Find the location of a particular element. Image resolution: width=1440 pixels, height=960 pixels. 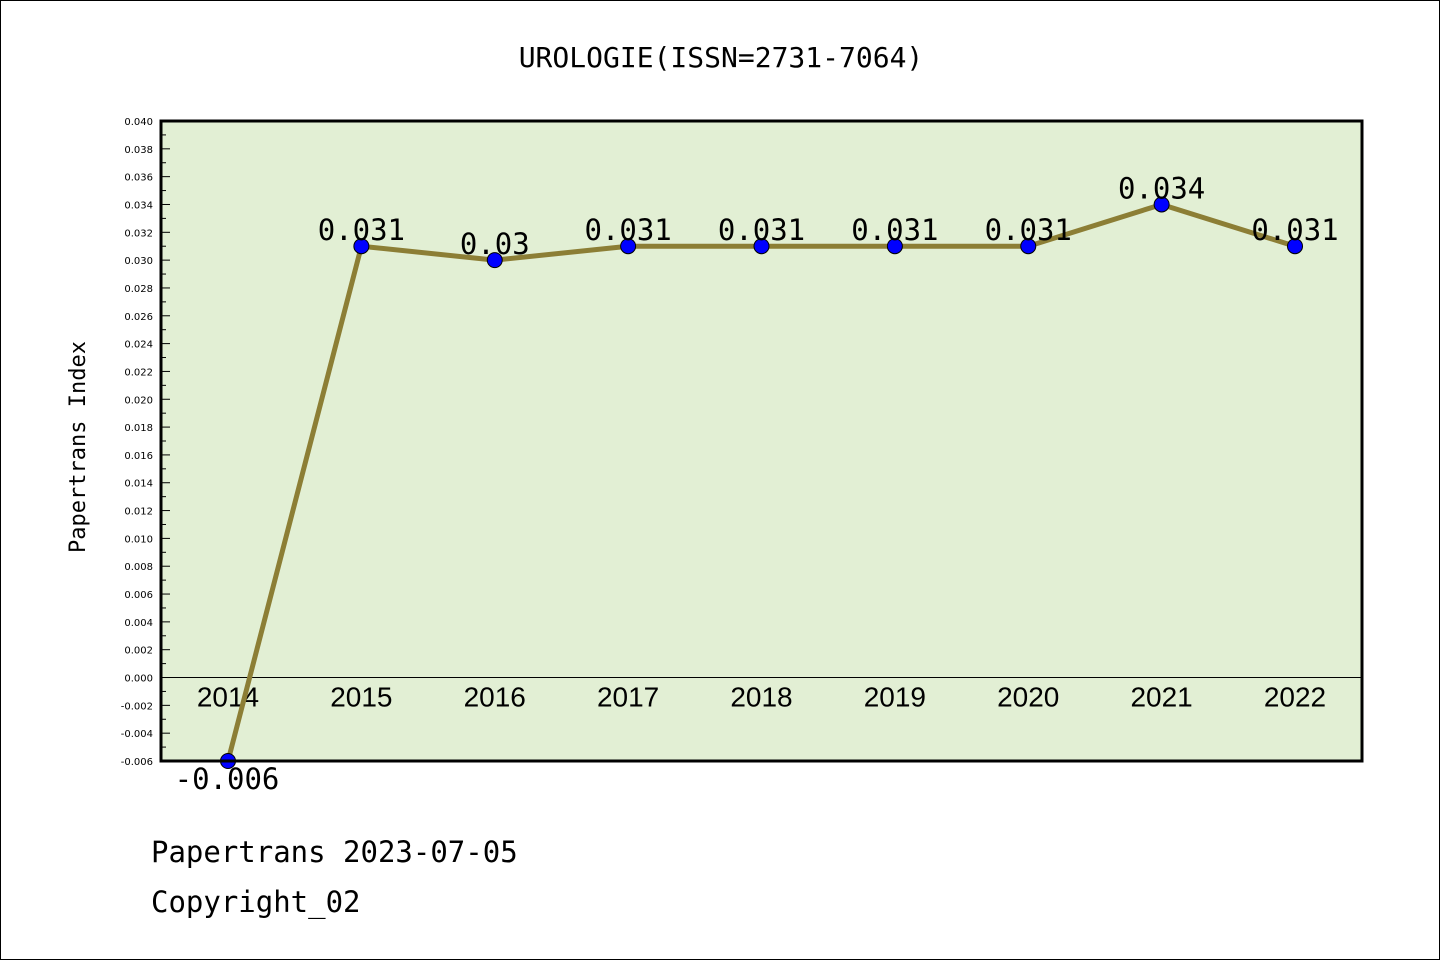

y-tick-label: 0.002 is located at coordinates (138, 651).